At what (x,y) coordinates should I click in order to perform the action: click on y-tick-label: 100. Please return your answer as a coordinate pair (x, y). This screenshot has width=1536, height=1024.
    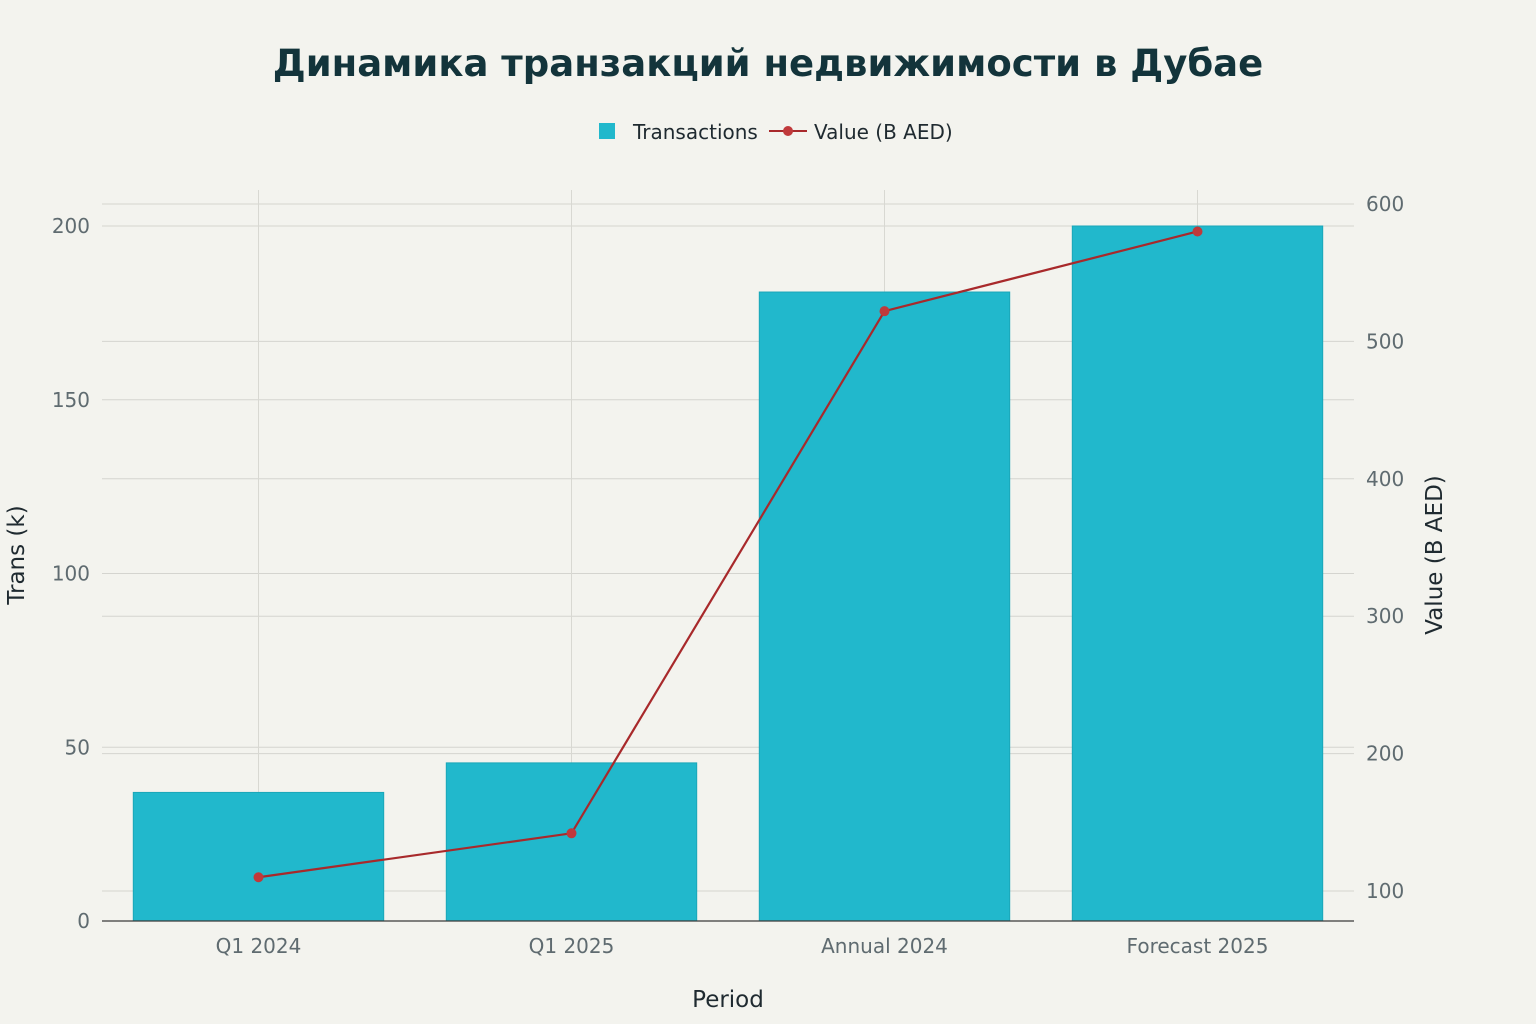
    Looking at the image, I should click on (71, 574).